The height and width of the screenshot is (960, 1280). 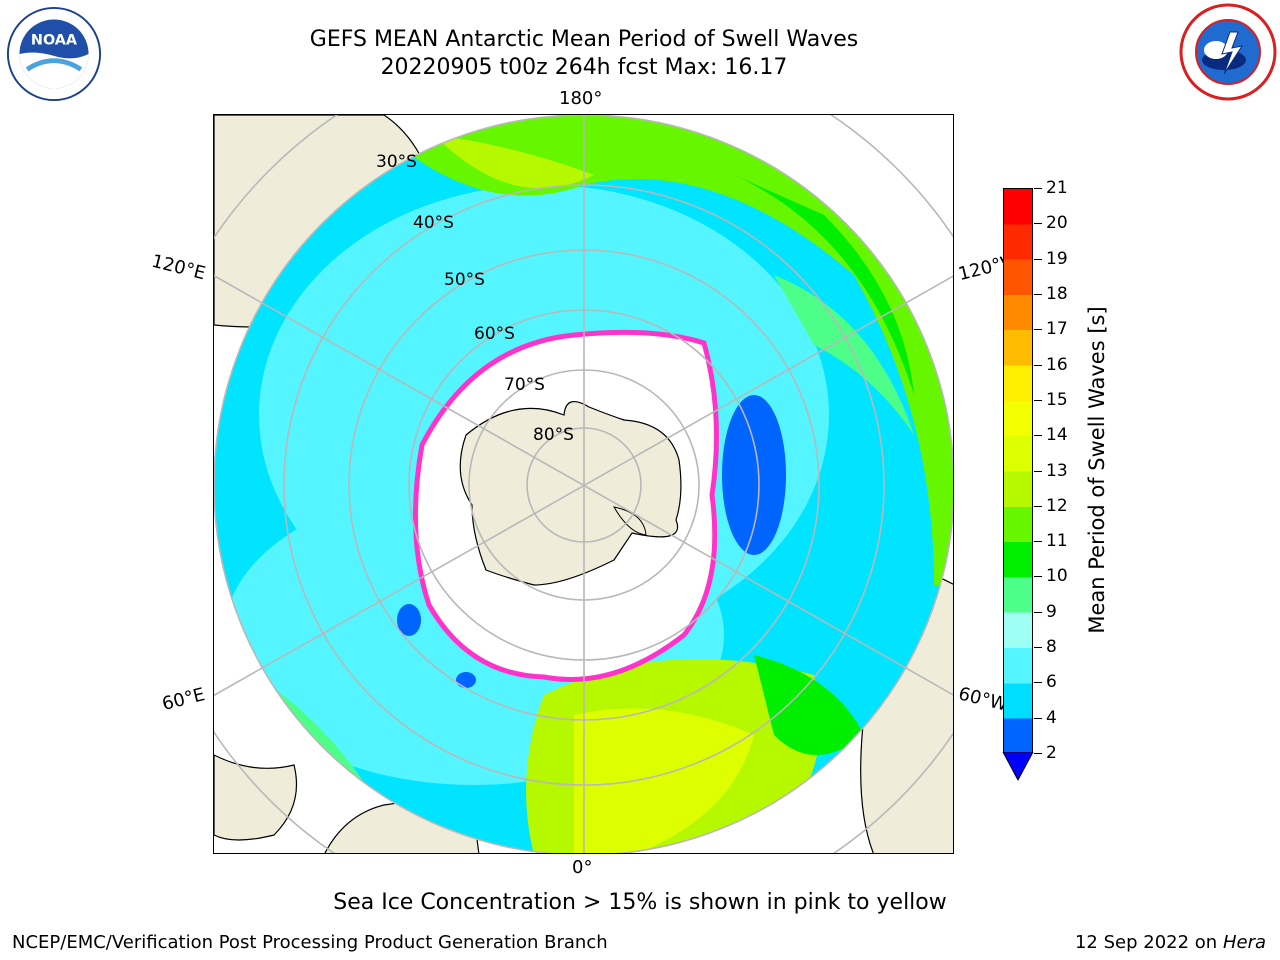 I want to click on colorbar-tick-label: 11, so click(x=1057, y=541).